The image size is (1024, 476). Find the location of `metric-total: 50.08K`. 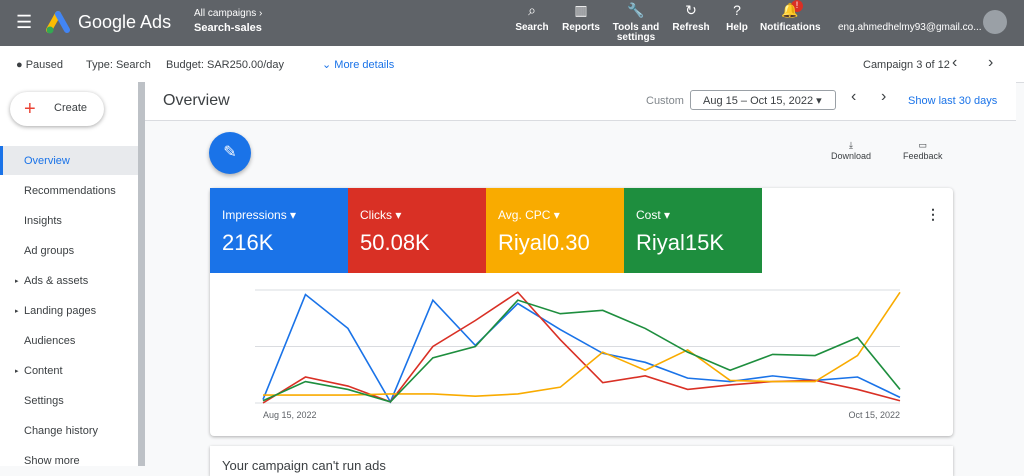

metric-total: 50.08K is located at coordinates (395, 242).